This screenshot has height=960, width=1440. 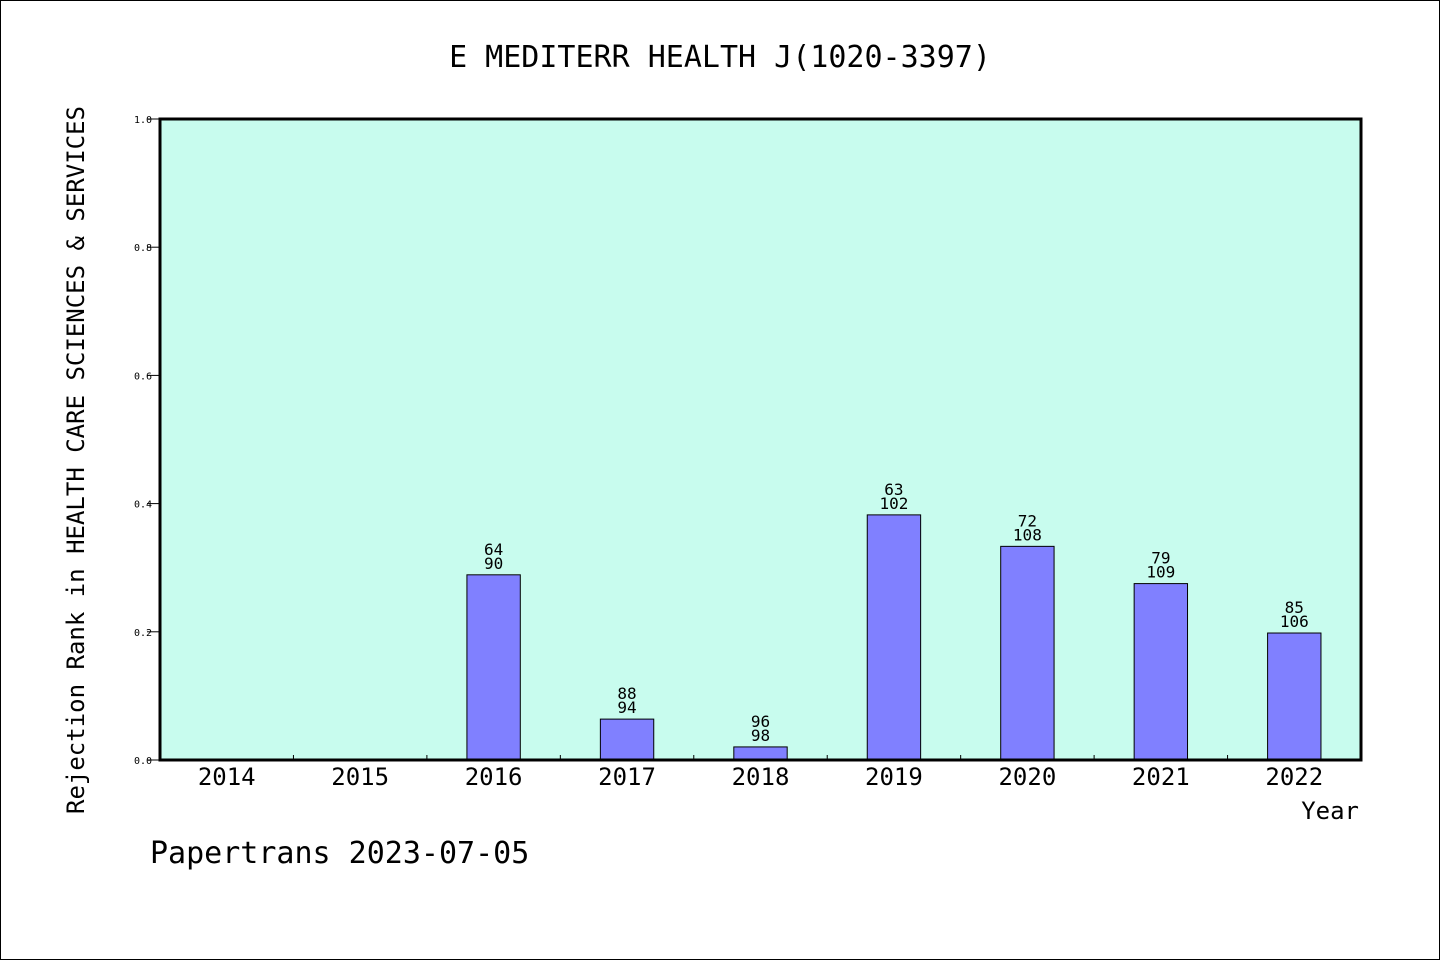 I want to click on bar-label-bottom: 109, so click(x=1160, y=572).